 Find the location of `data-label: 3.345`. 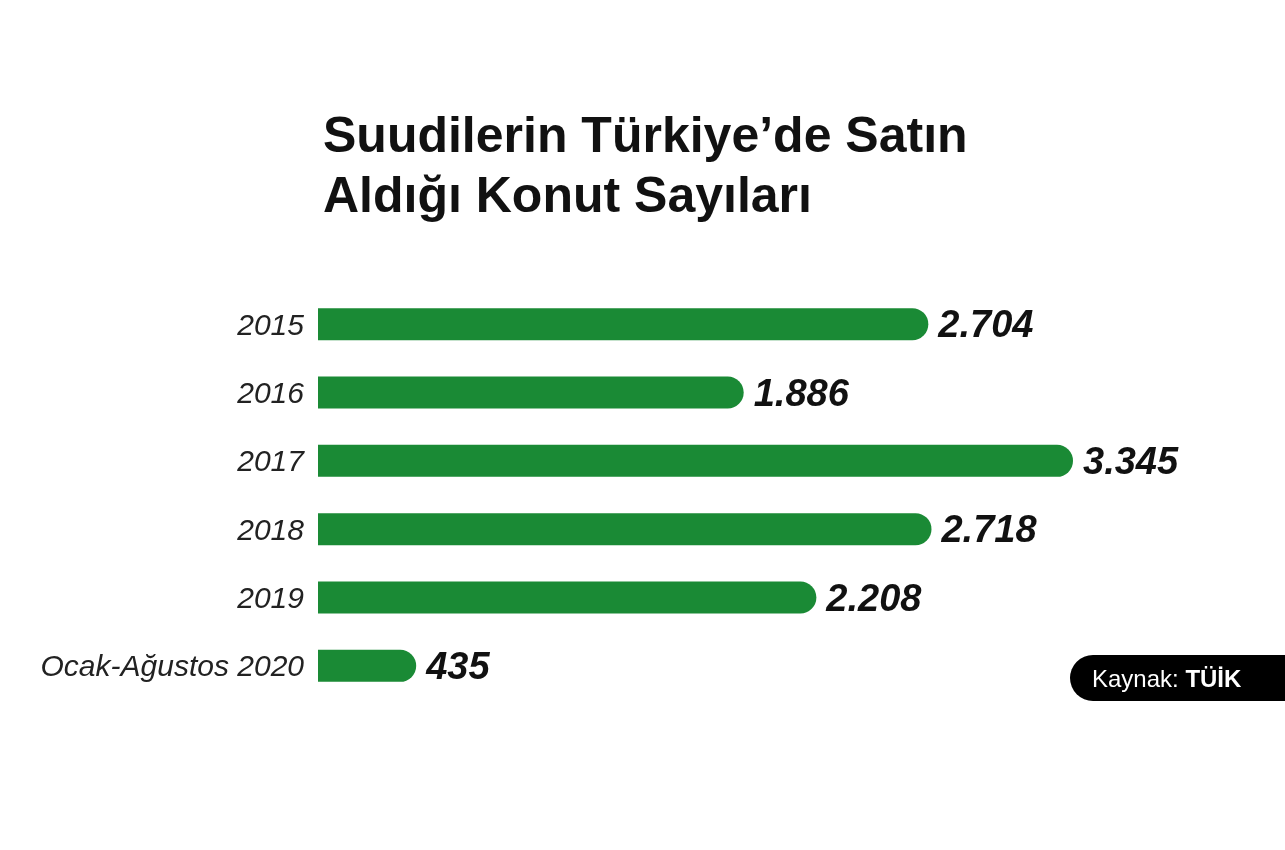

data-label: 3.345 is located at coordinates (1131, 460).